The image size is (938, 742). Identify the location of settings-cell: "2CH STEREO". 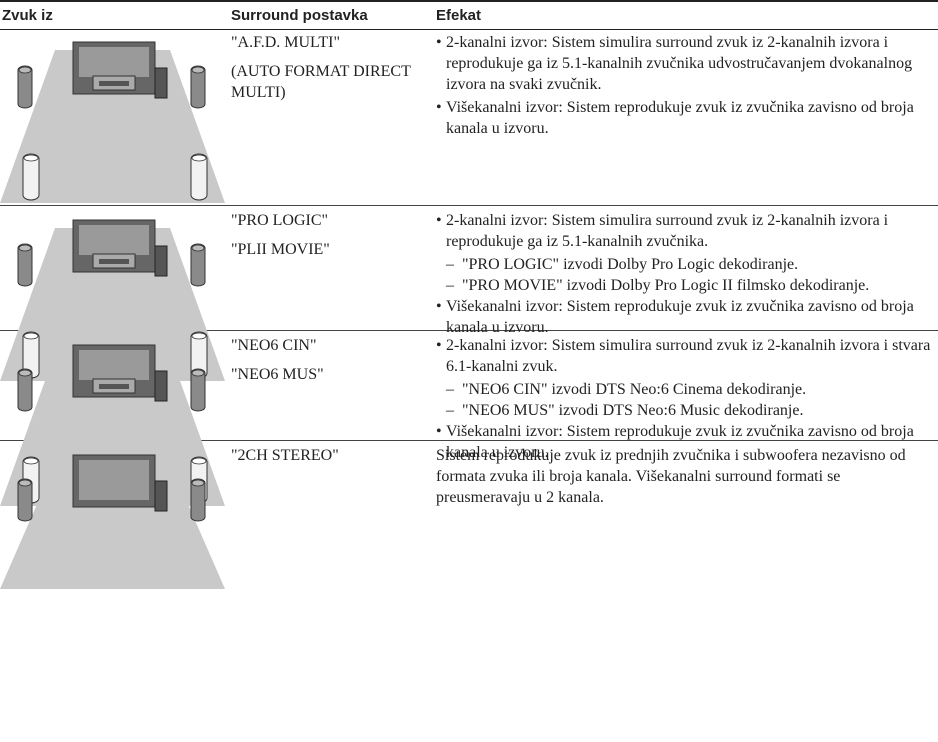
(328, 459).